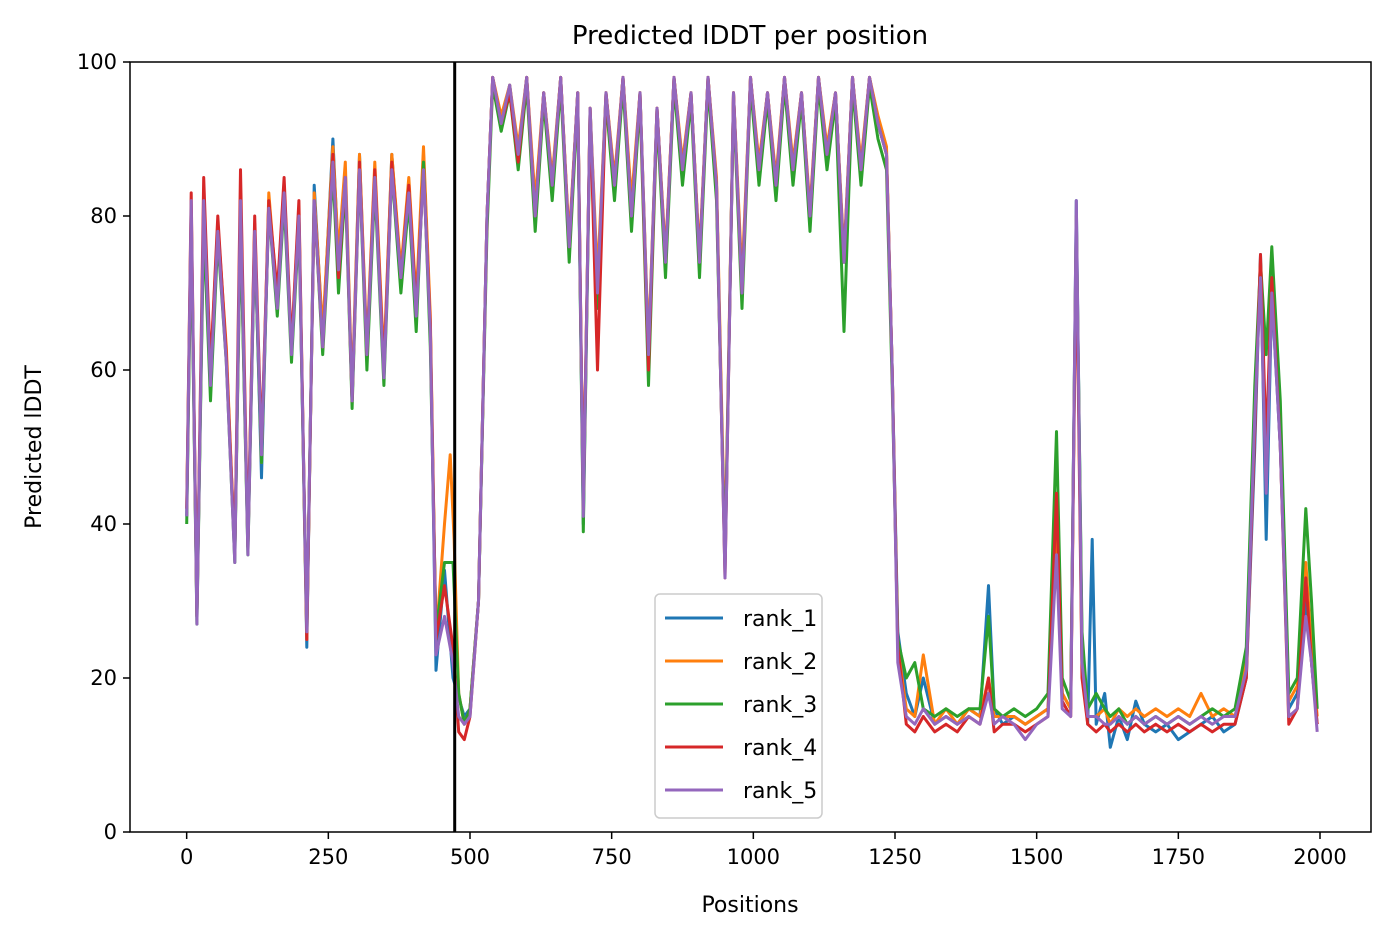 The height and width of the screenshot is (939, 1391). I want to click on x-tick-label: 750, so click(612, 857).